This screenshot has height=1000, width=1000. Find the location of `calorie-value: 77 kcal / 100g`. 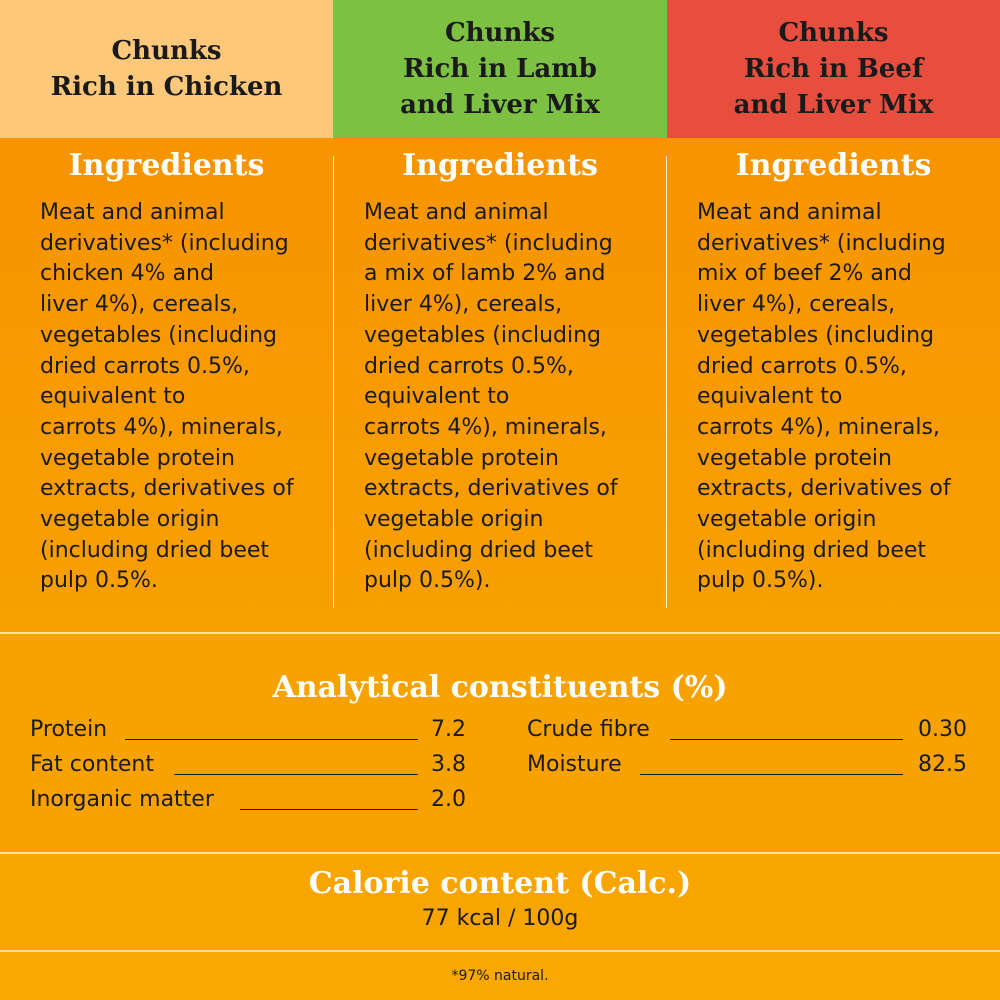

calorie-value: 77 kcal / 100g is located at coordinates (500, 918).